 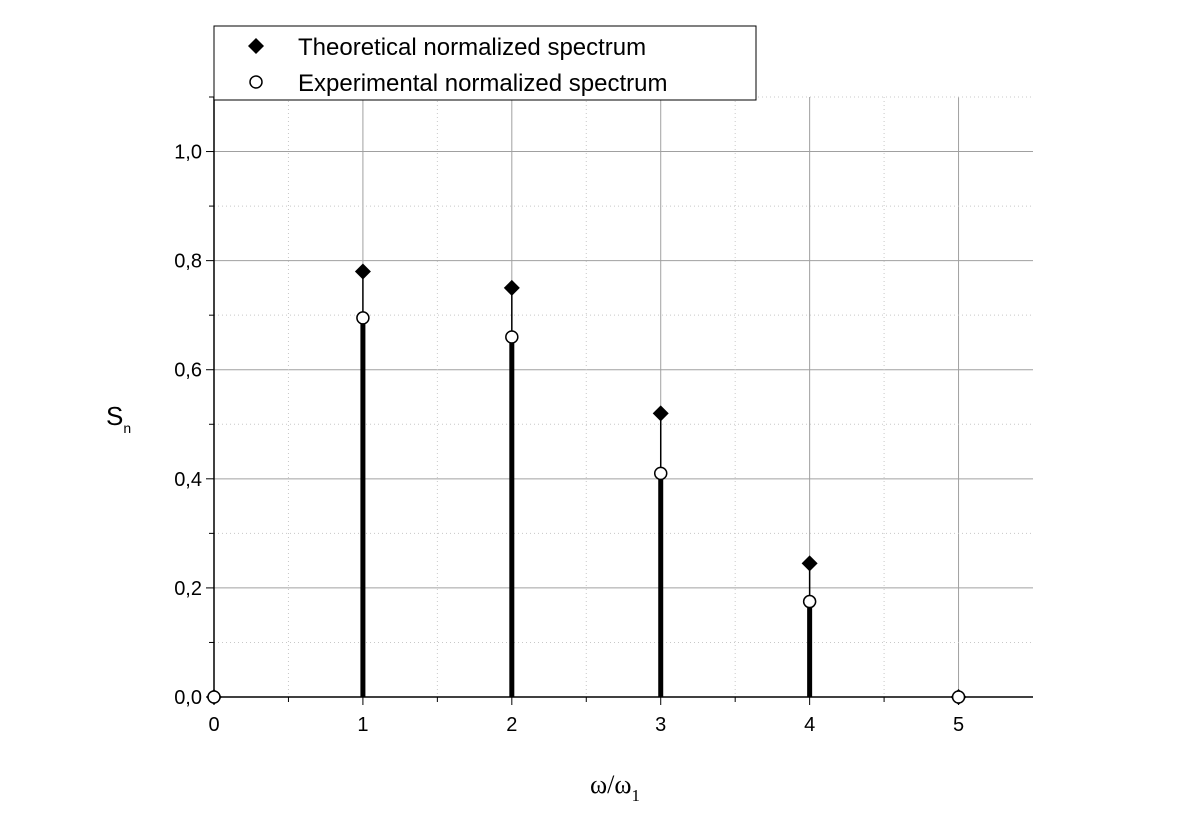 I want to click on legend-label-experimental: Experimental normalized spectrum, so click(x=482, y=83).